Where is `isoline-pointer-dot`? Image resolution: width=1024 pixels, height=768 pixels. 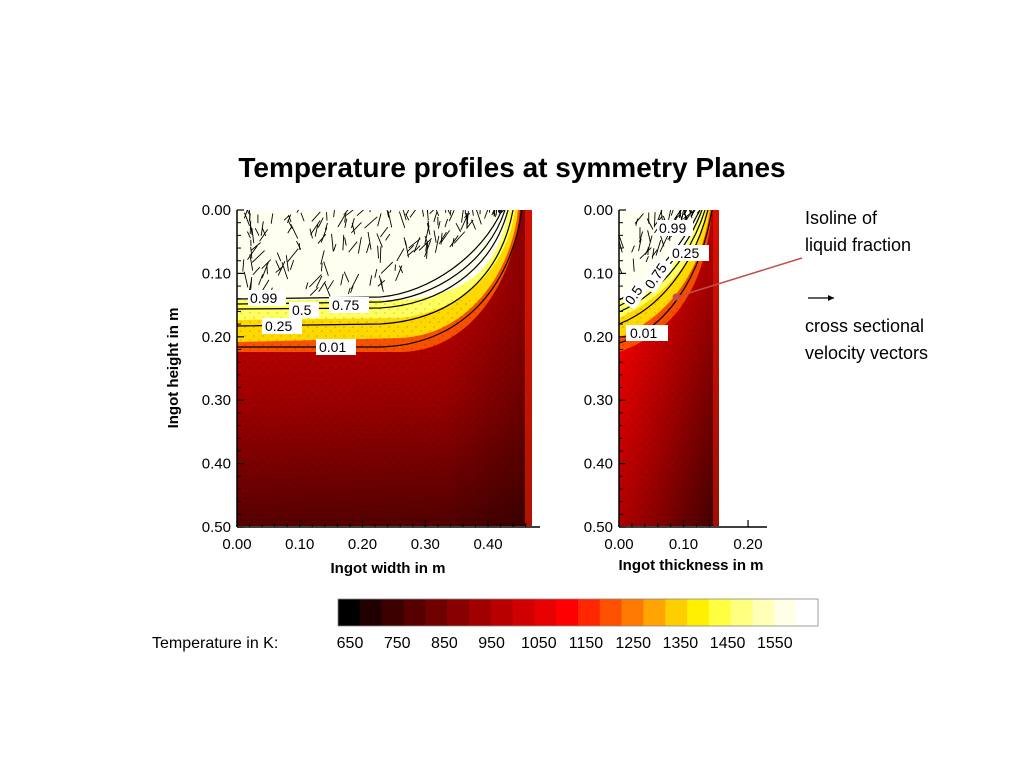
isoline-pointer-dot is located at coordinates (676, 297).